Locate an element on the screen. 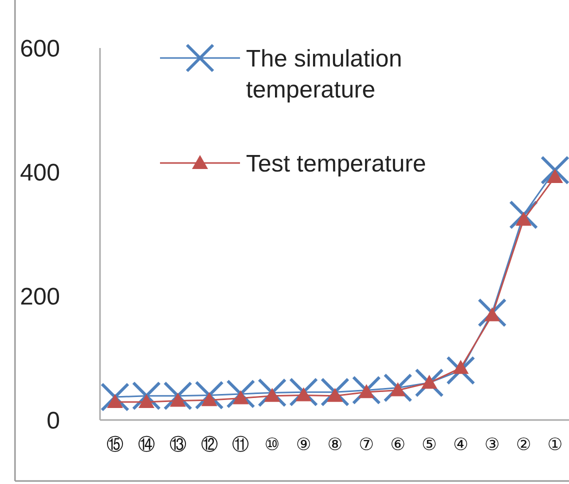 Image resolution: width=569 pixels, height=484 pixels. x-tick-label: ⑮ is located at coordinates (115, 444).